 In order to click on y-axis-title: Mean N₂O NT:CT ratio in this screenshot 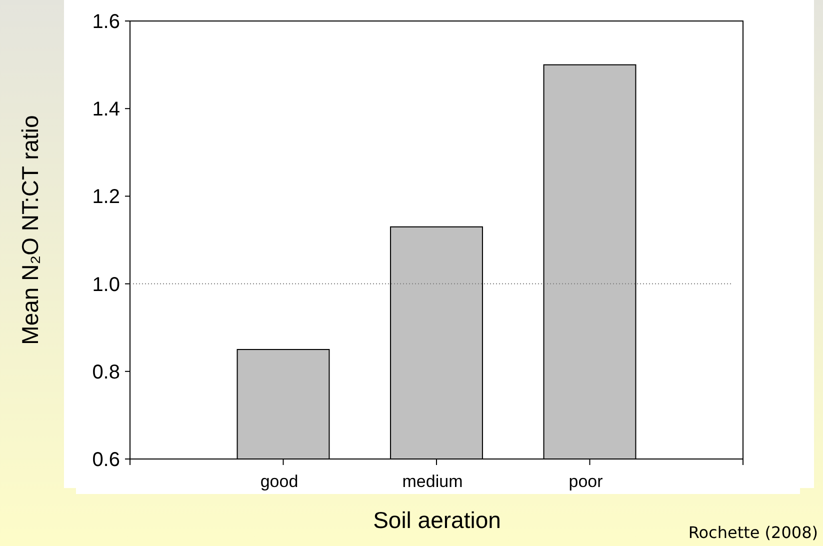, I will do `click(30, 230)`.